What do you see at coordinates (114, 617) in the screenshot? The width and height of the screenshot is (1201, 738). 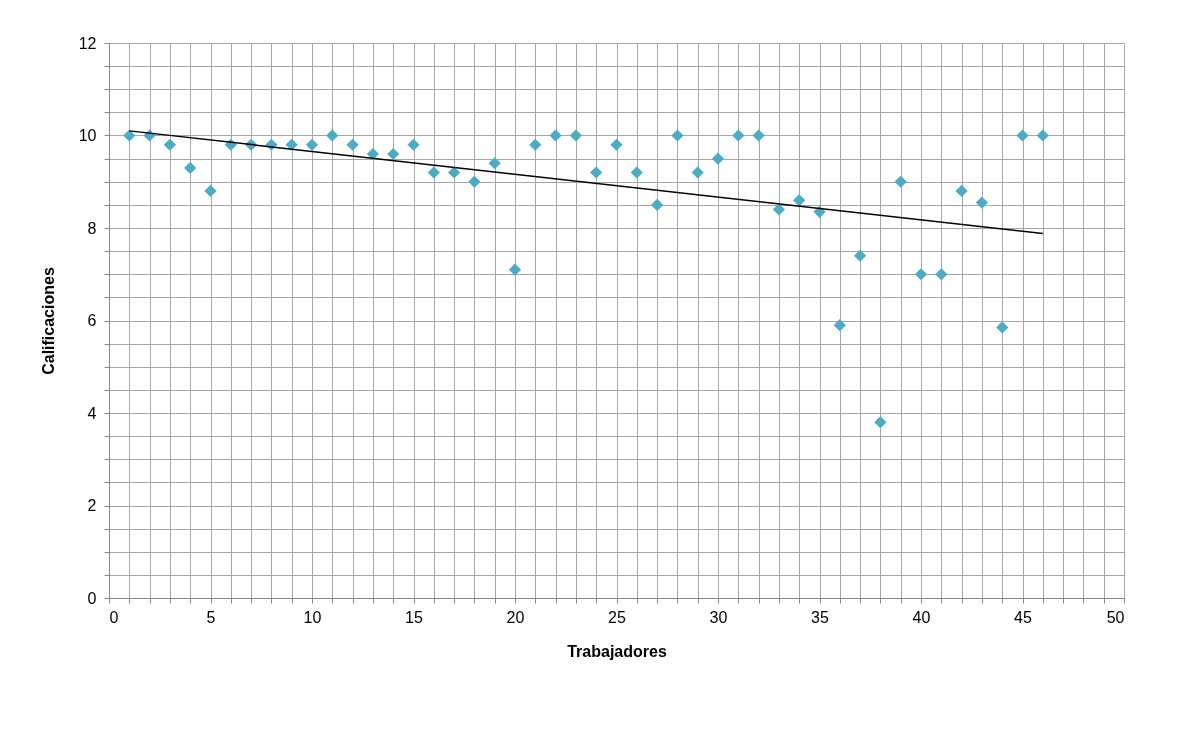 I see `x-tick-label: 0` at bounding box center [114, 617].